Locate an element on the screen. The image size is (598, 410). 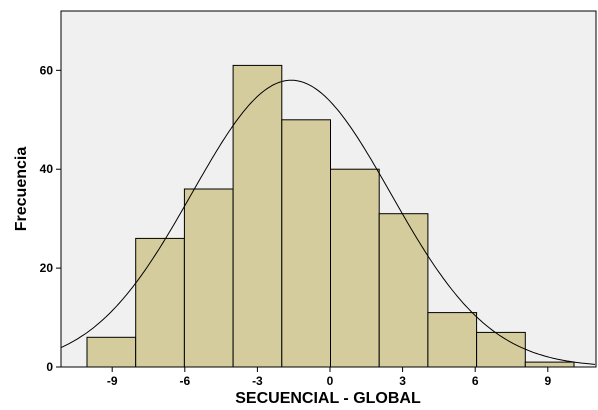
x-axis-title: SECUENCIAL - GLOBAL is located at coordinates (328, 398).